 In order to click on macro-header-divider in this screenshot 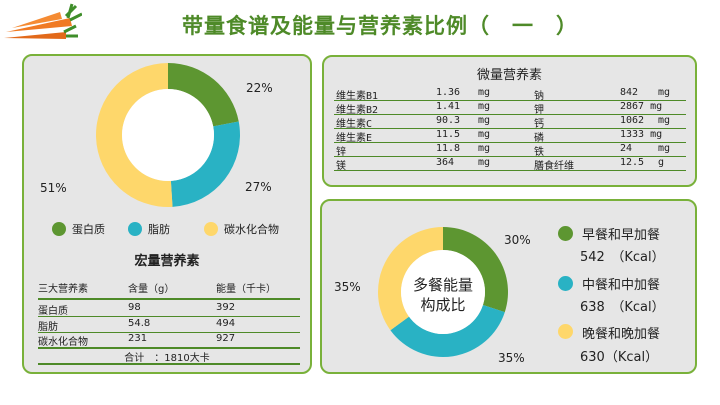, I will do `click(169, 299)`.